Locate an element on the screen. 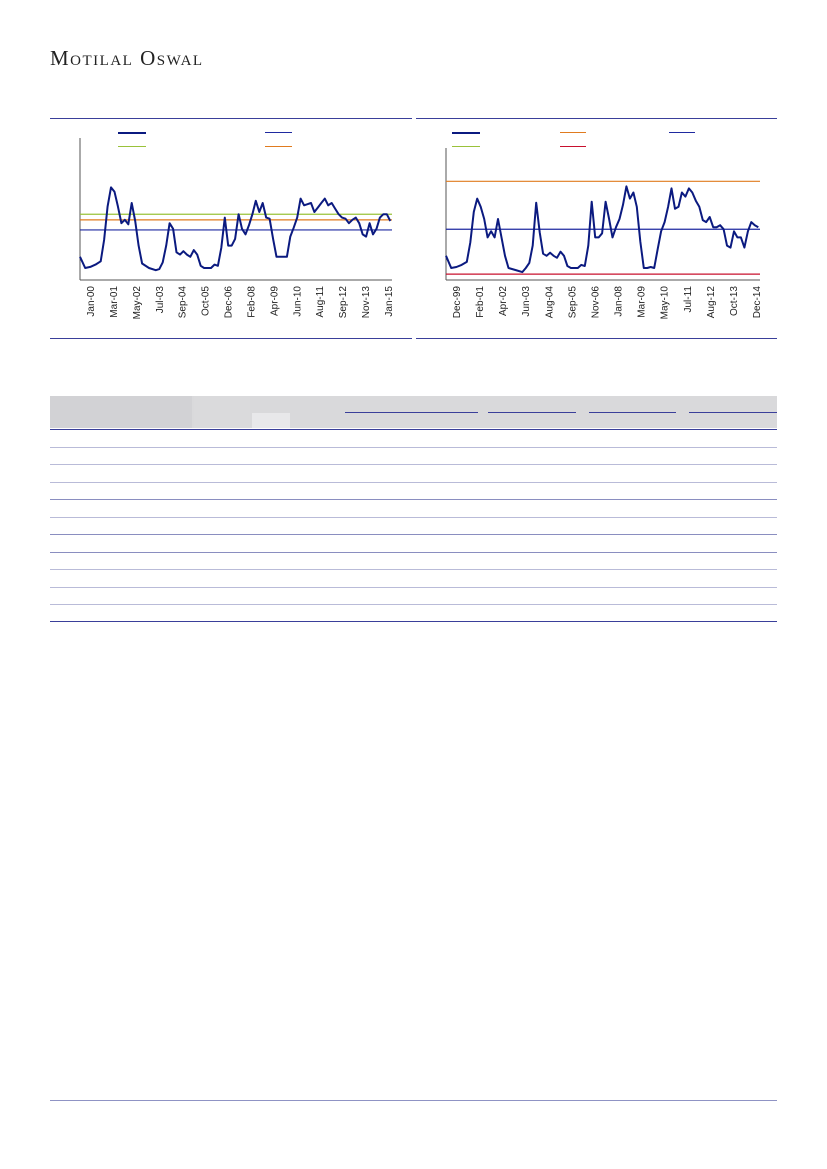 The height and width of the screenshot is (1169, 827). chart2-x-tick-label: Aug-12 is located at coordinates (711, 302).